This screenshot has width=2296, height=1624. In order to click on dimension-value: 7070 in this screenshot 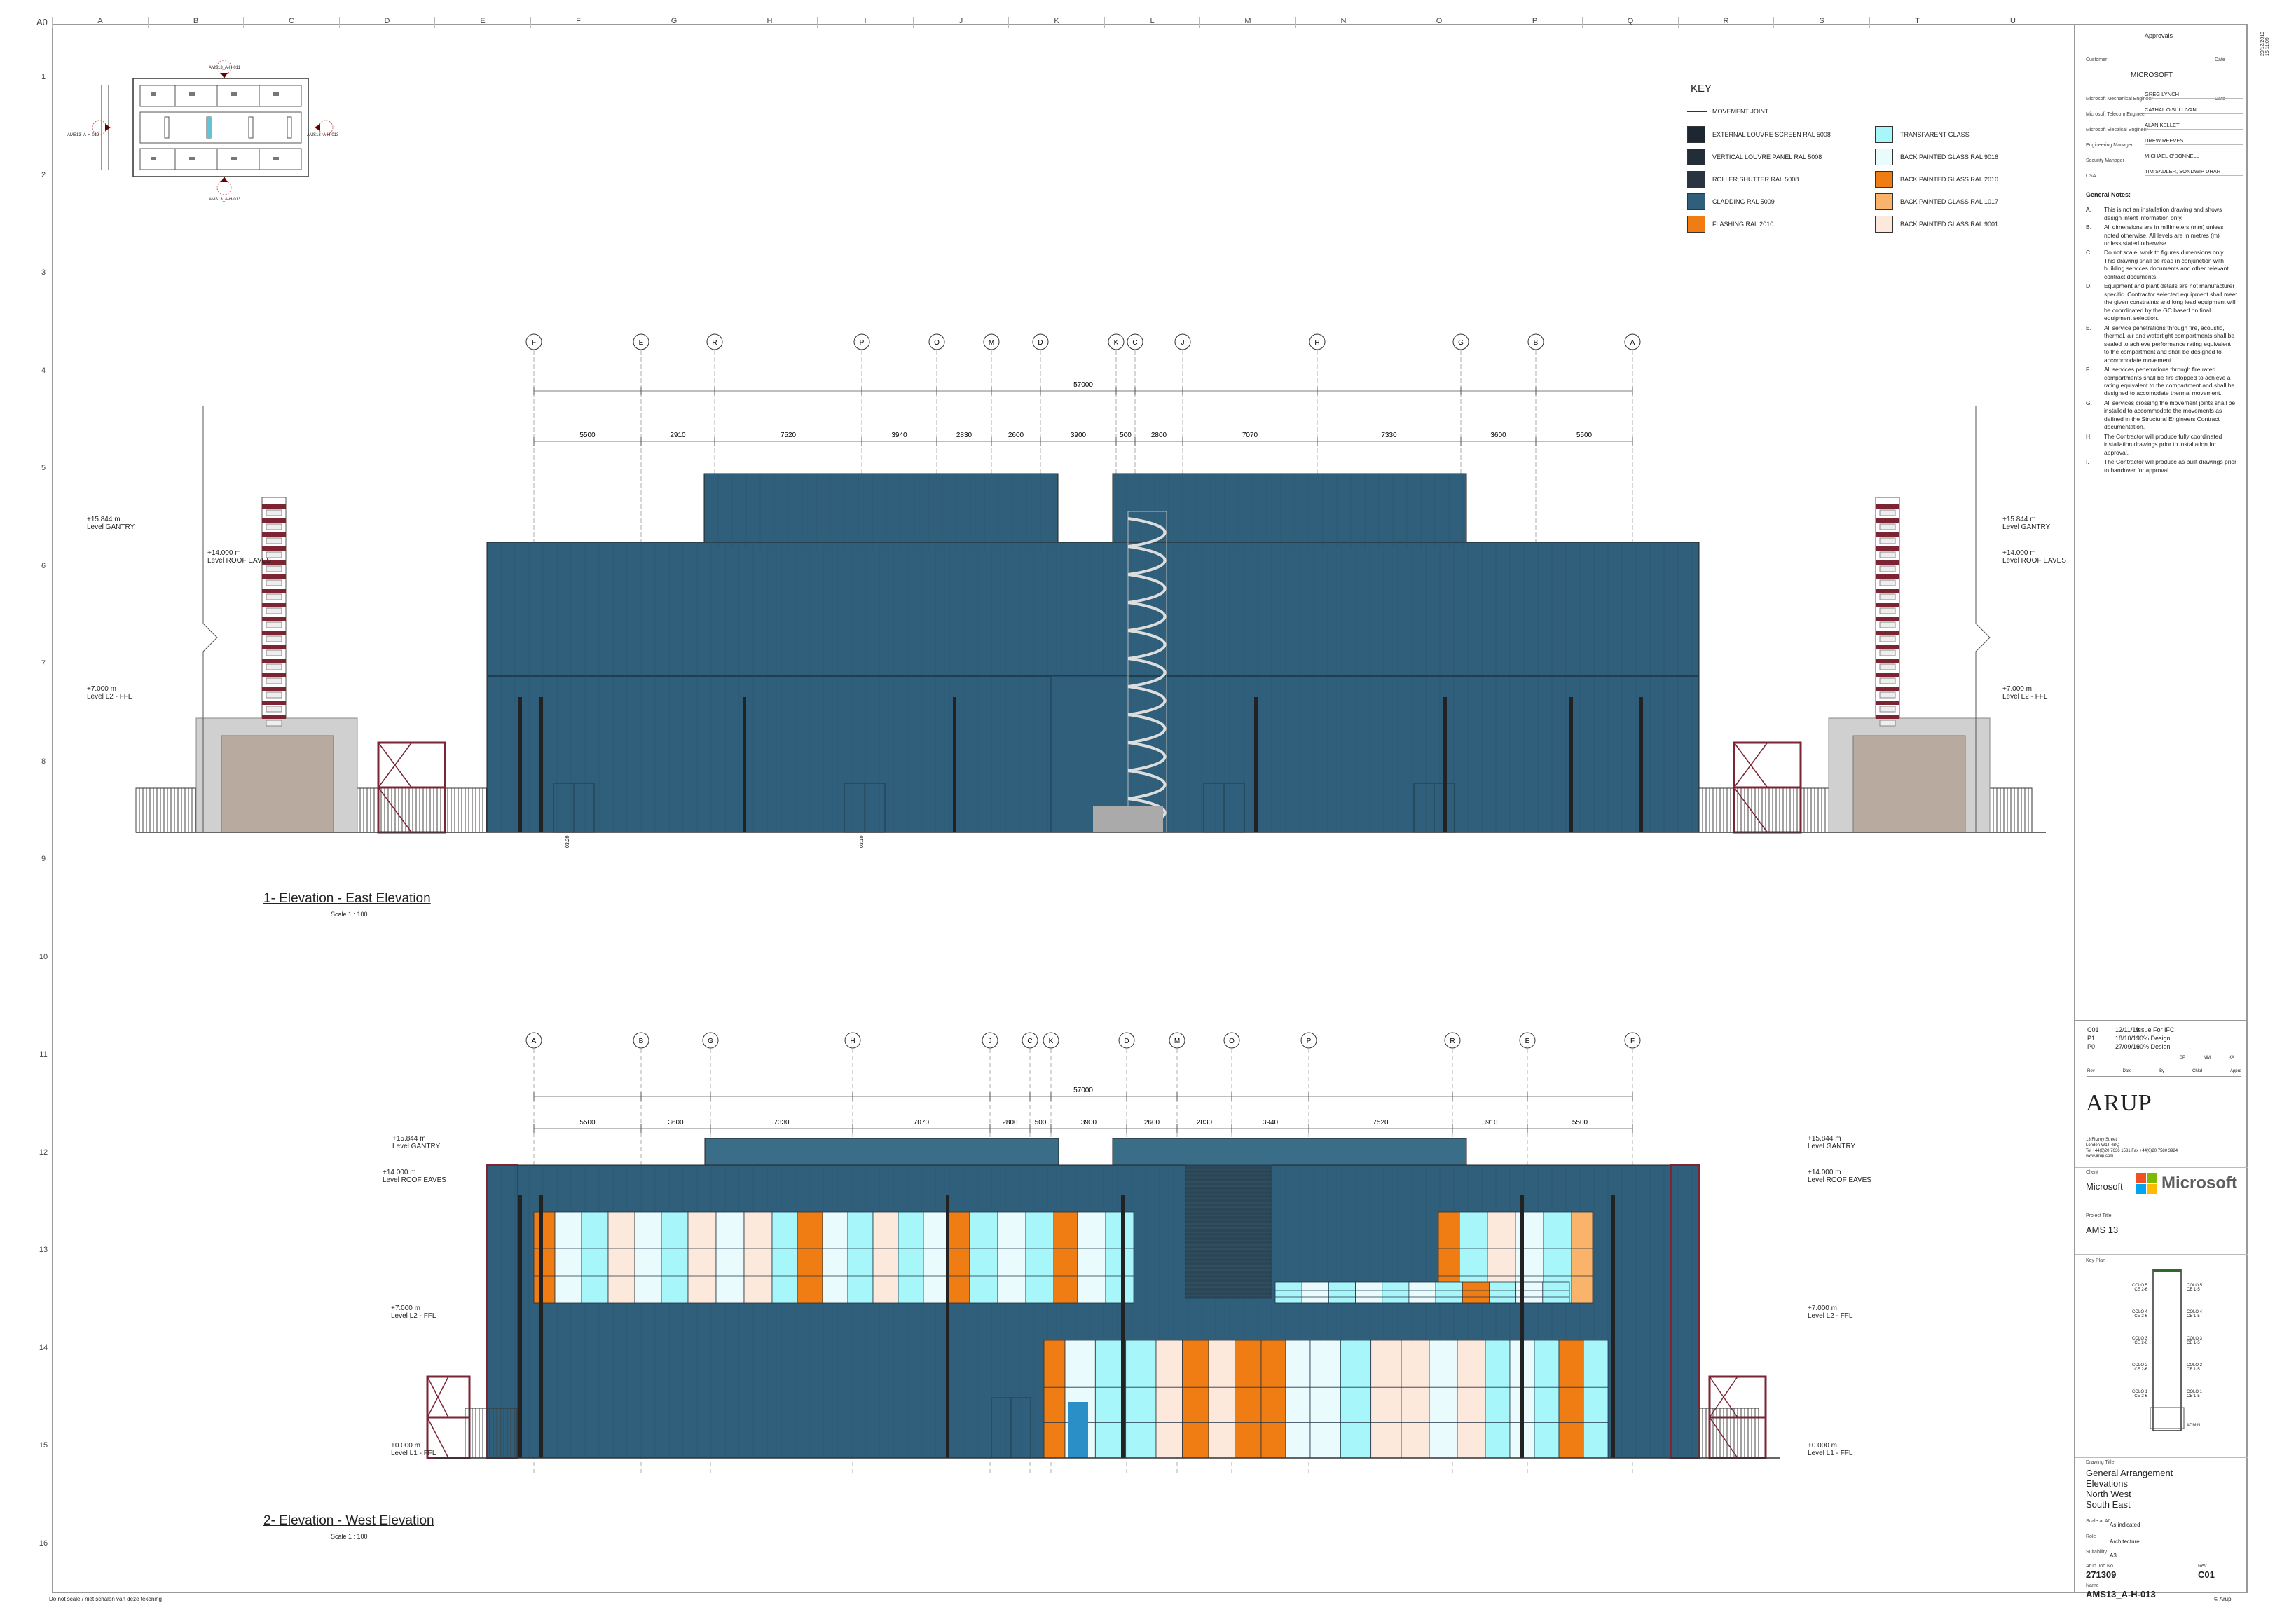, I will do `click(1250, 435)`.